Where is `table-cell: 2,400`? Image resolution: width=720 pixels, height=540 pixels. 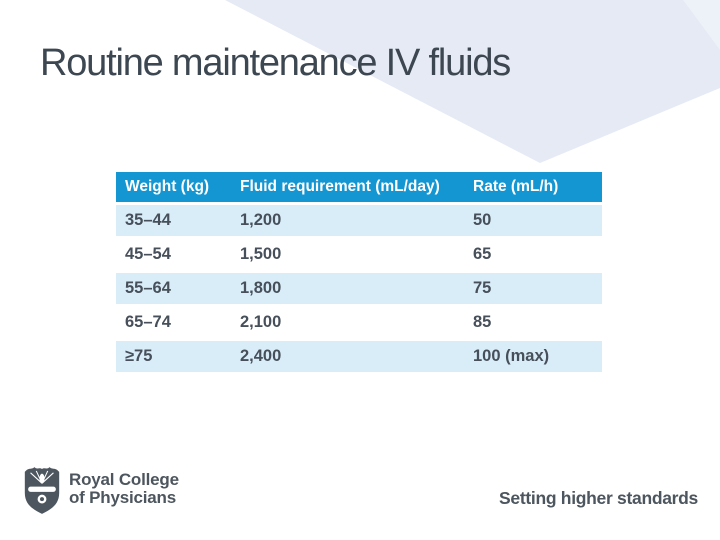
table-cell: 2,400 is located at coordinates (261, 355).